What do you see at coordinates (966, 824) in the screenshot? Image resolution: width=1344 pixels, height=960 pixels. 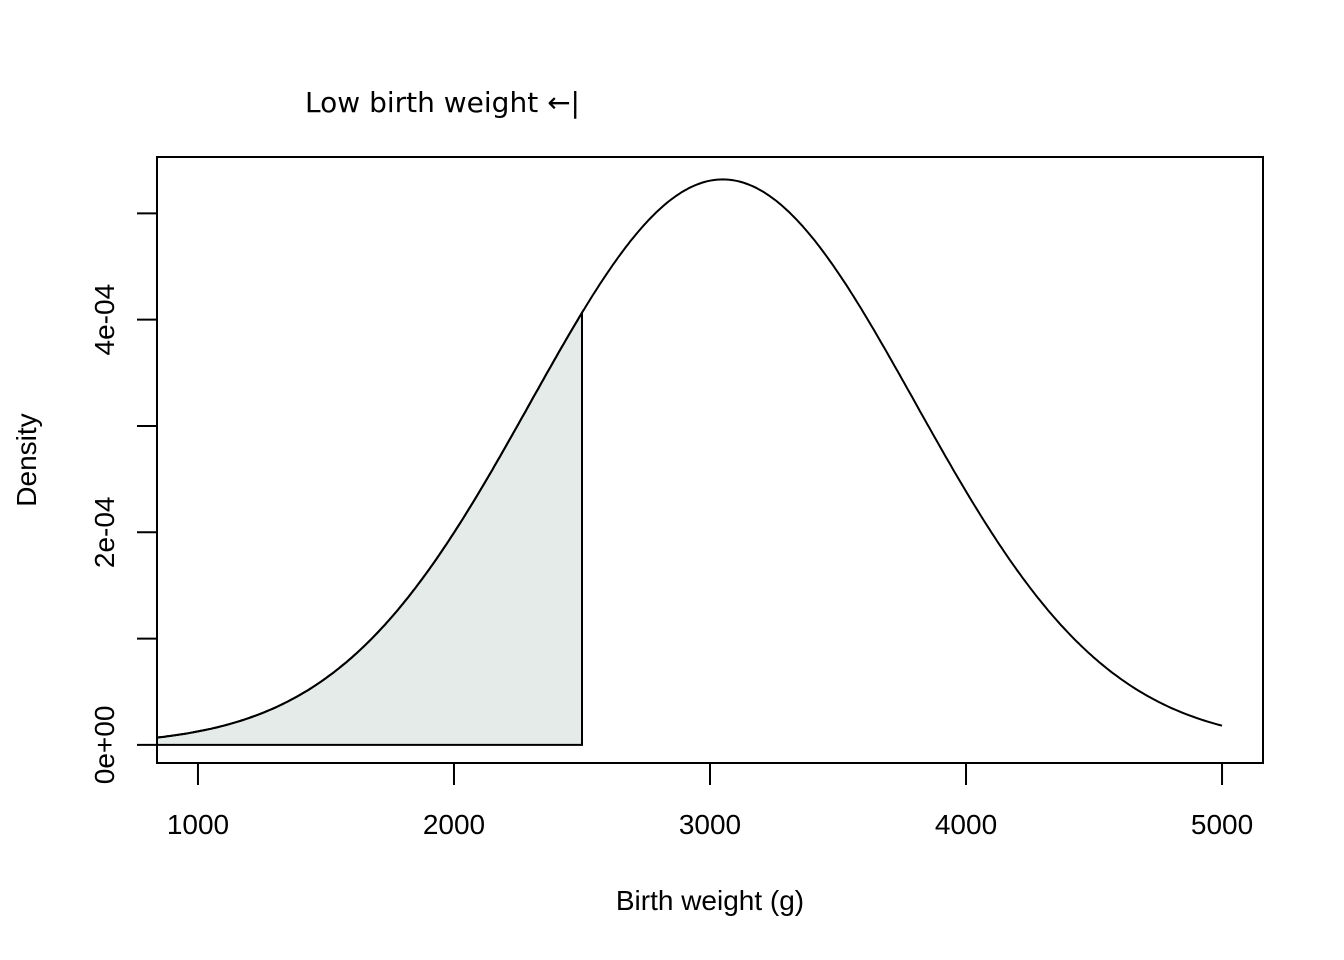 I see `x-tick-label: 4000` at bounding box center [966, 824].